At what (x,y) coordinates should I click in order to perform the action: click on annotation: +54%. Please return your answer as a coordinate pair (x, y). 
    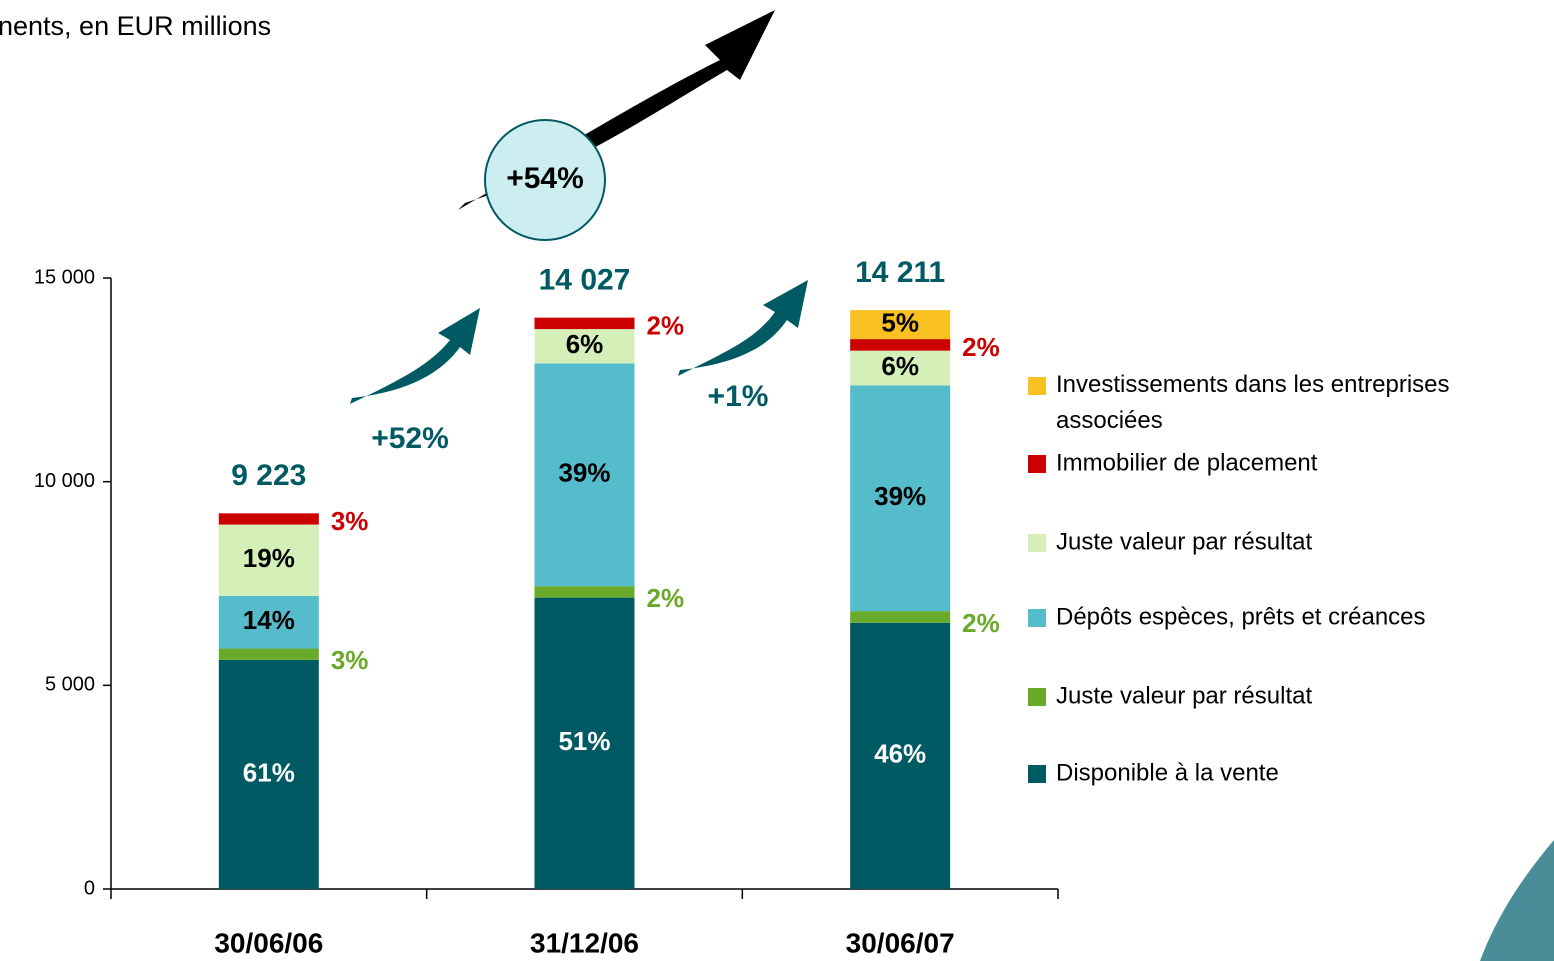
    Looking at the image, I should click on (545, 178).